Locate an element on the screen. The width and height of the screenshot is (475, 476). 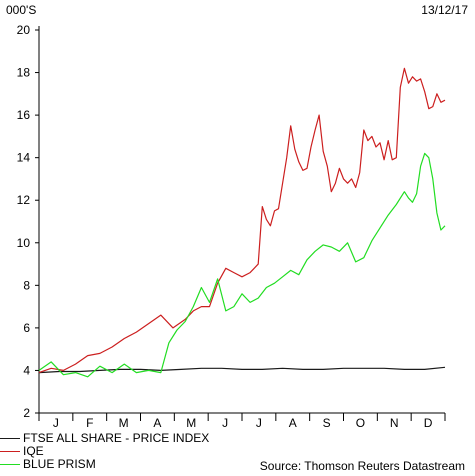
legend-swatch-ftse is located at coordinates (10, 438).